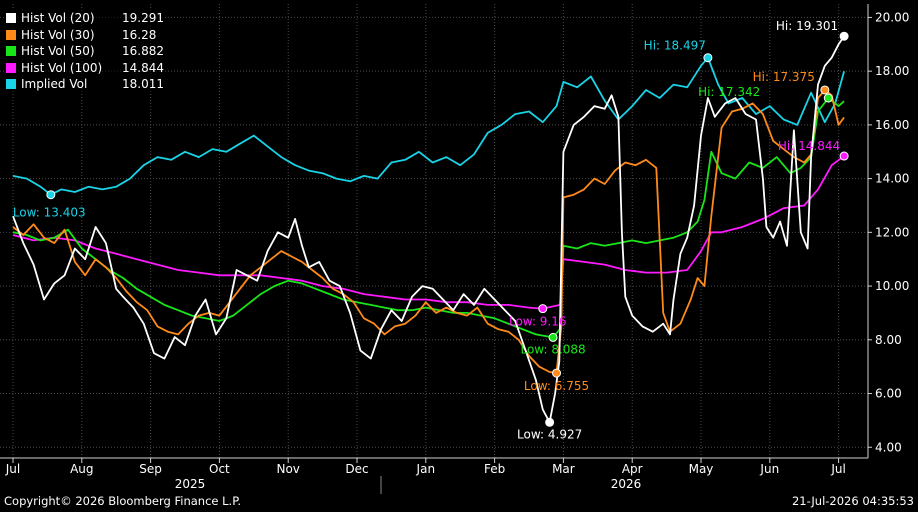  Describe the element at coordinates (556, 386) in the screenshot. I see `annotation-label: Low: 6.755` at that location.